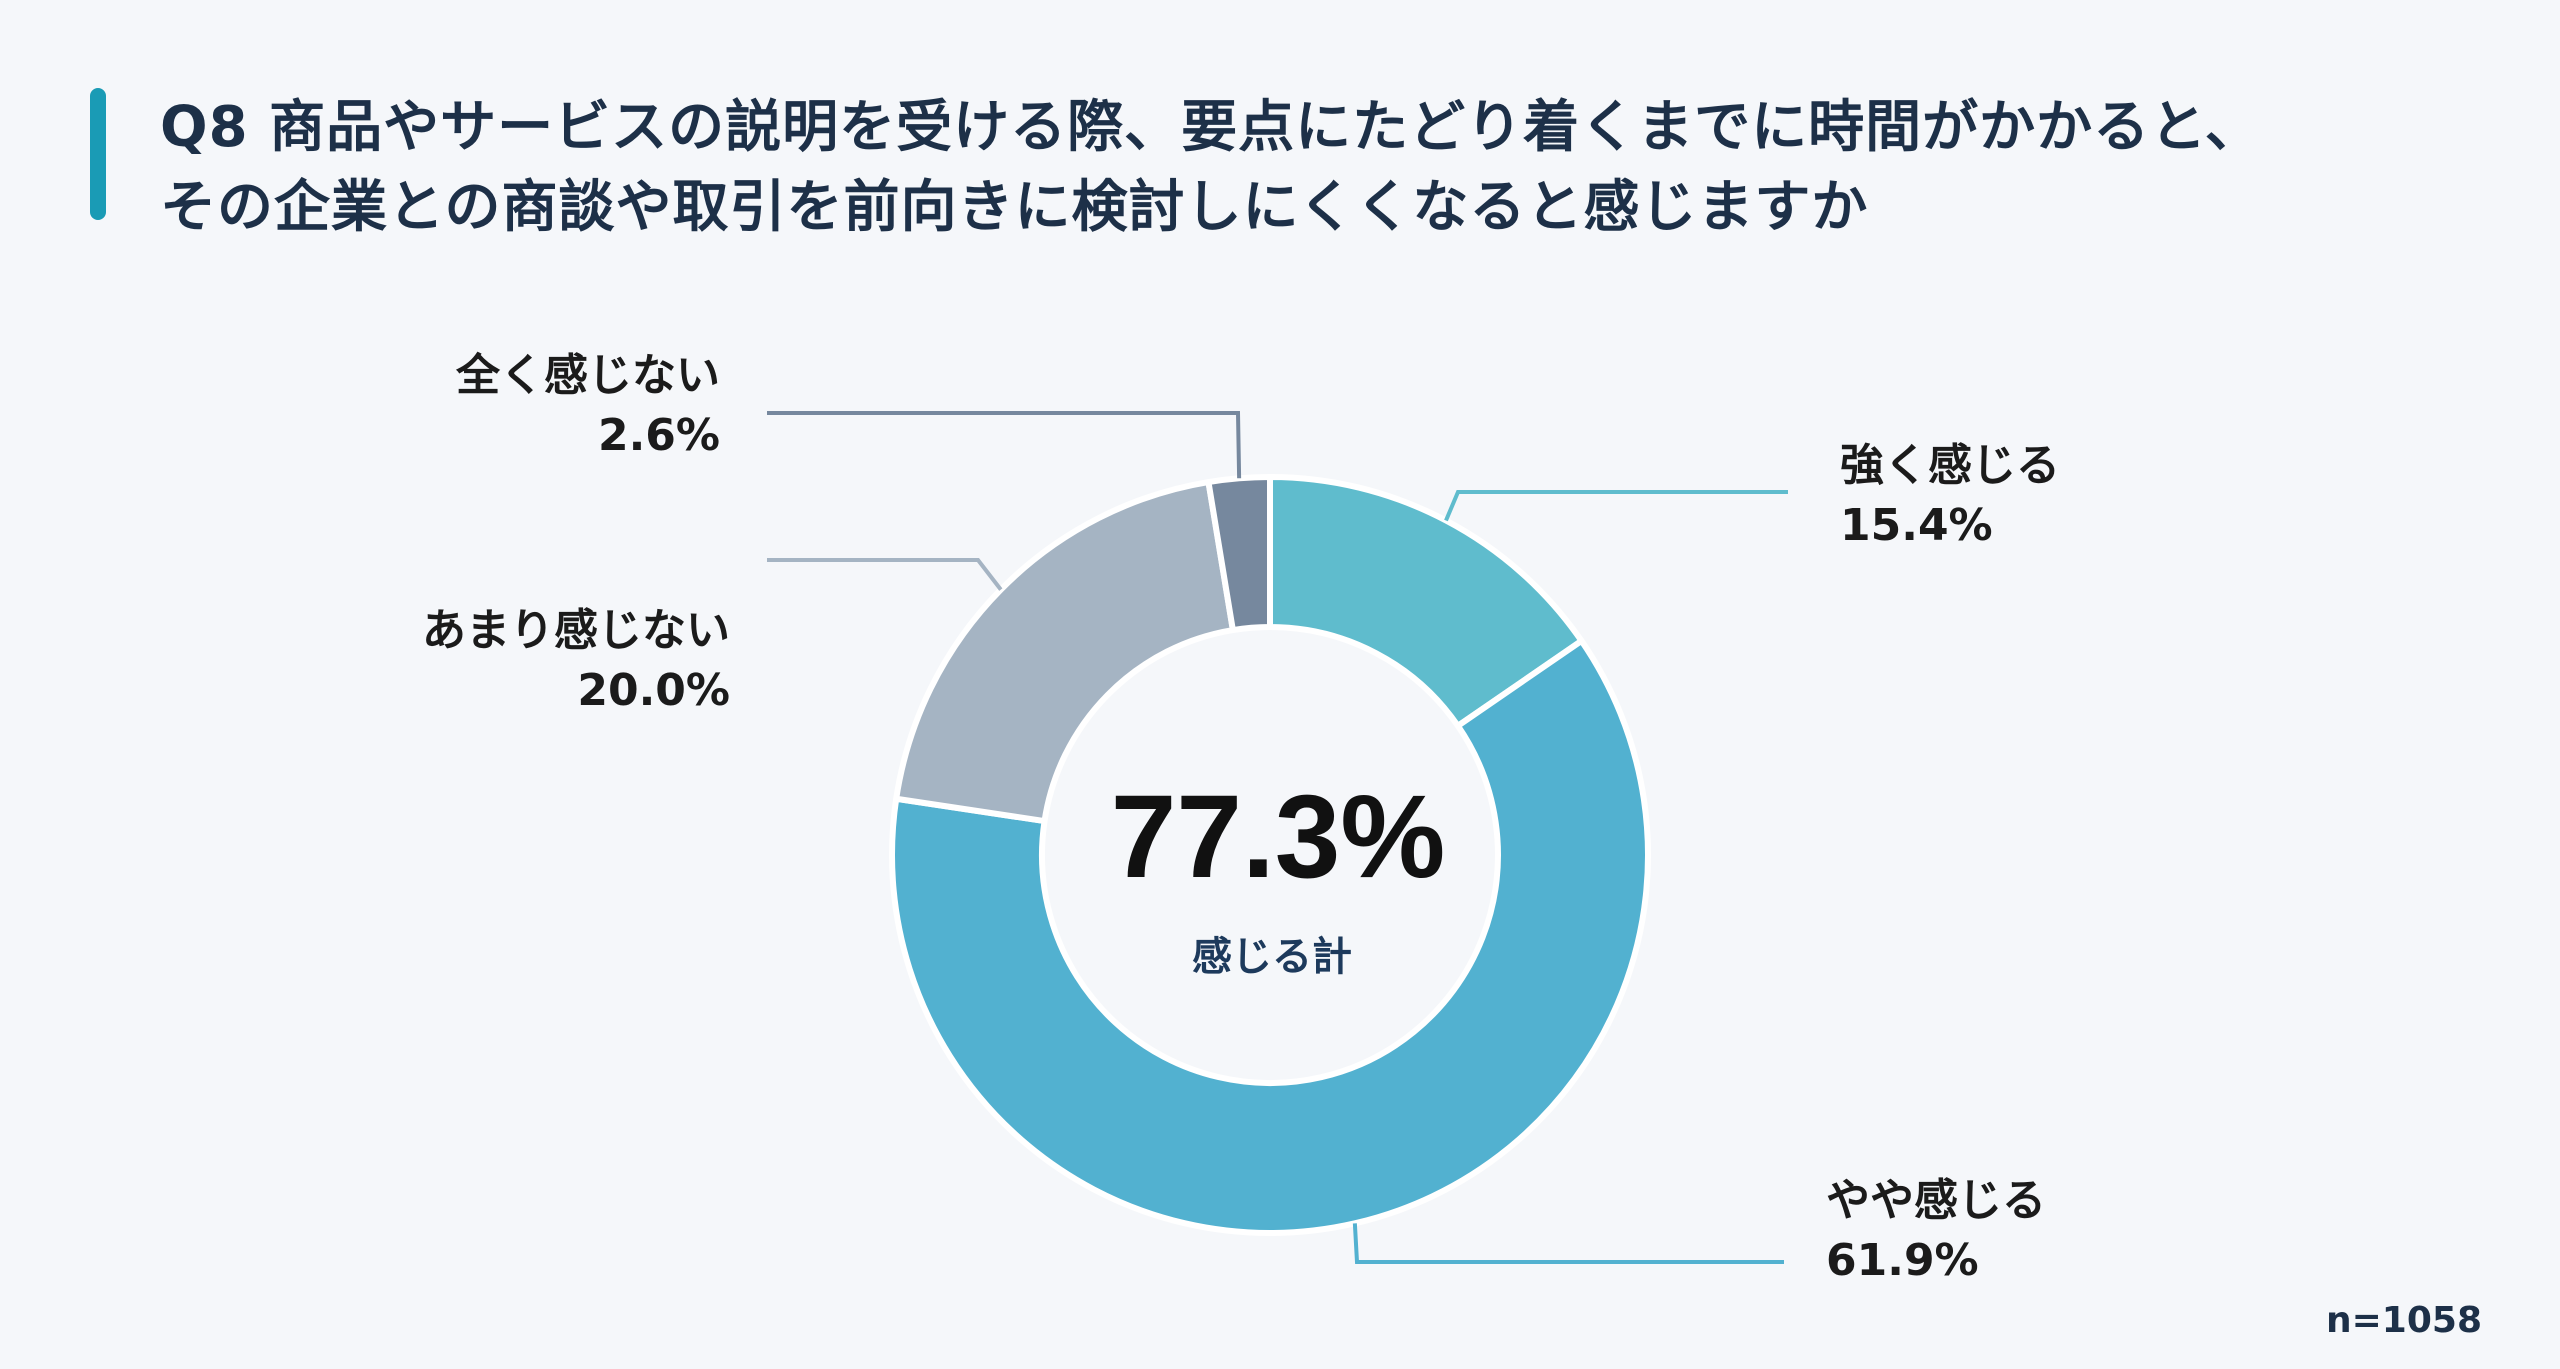 The height and width of the screenshot is (1369, 2560). Describe the element at coordinates (653, 690) in the screenshot. I see `slice-value-not-much: 20.0%` at that location.